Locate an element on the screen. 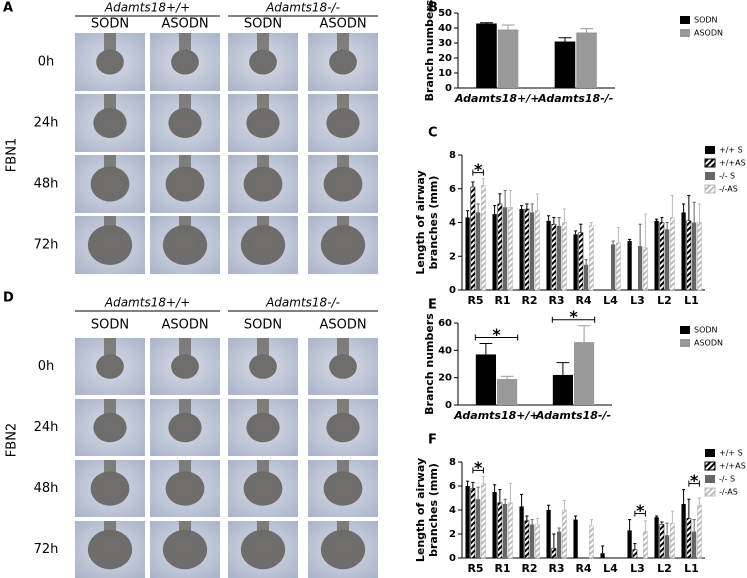 This screenshot has height=578, width=747. x-tick-label: L4 is located at coordinates (610, 568).